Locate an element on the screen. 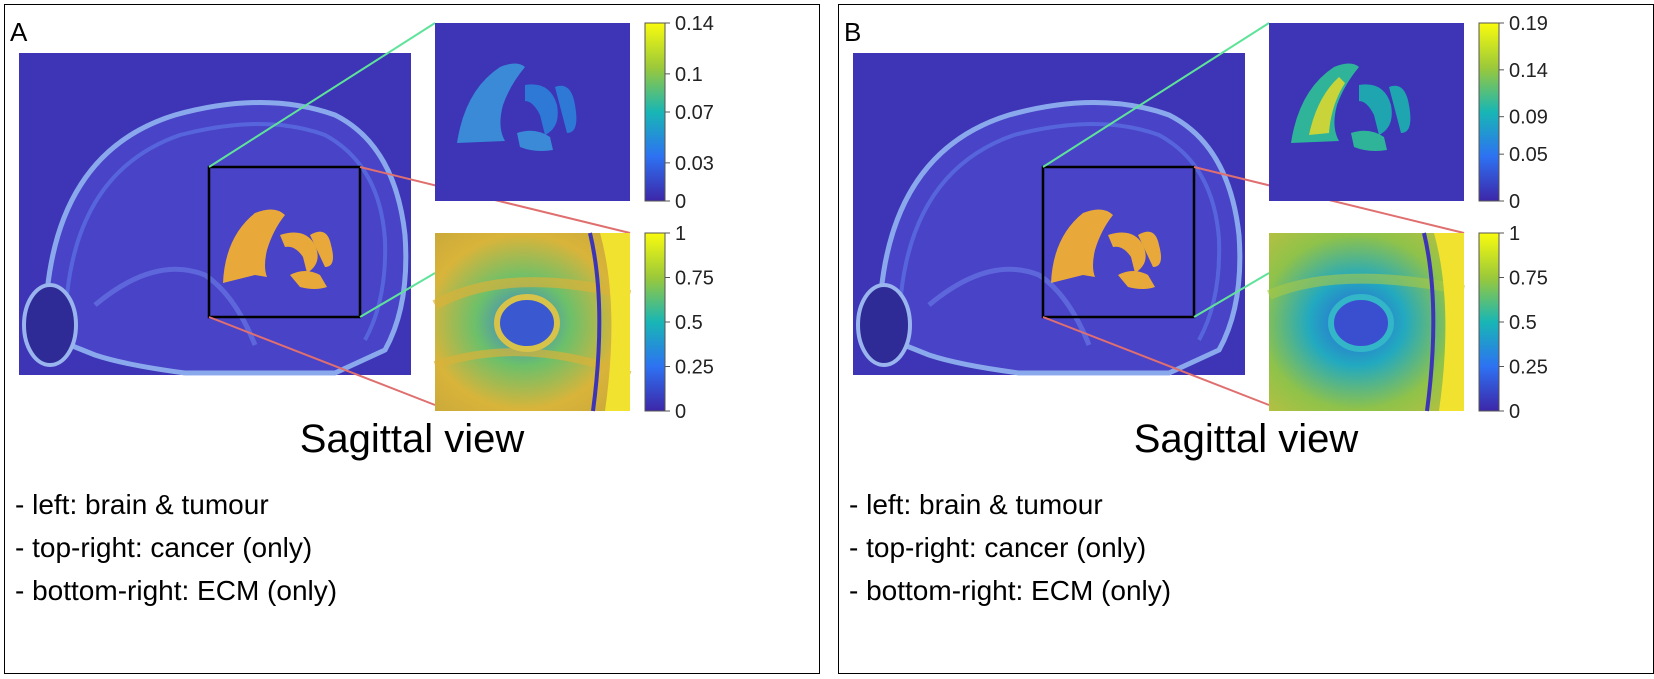 This screenshot has width=1654, height=679. panel-label: B is located at coordinates (853, 32).